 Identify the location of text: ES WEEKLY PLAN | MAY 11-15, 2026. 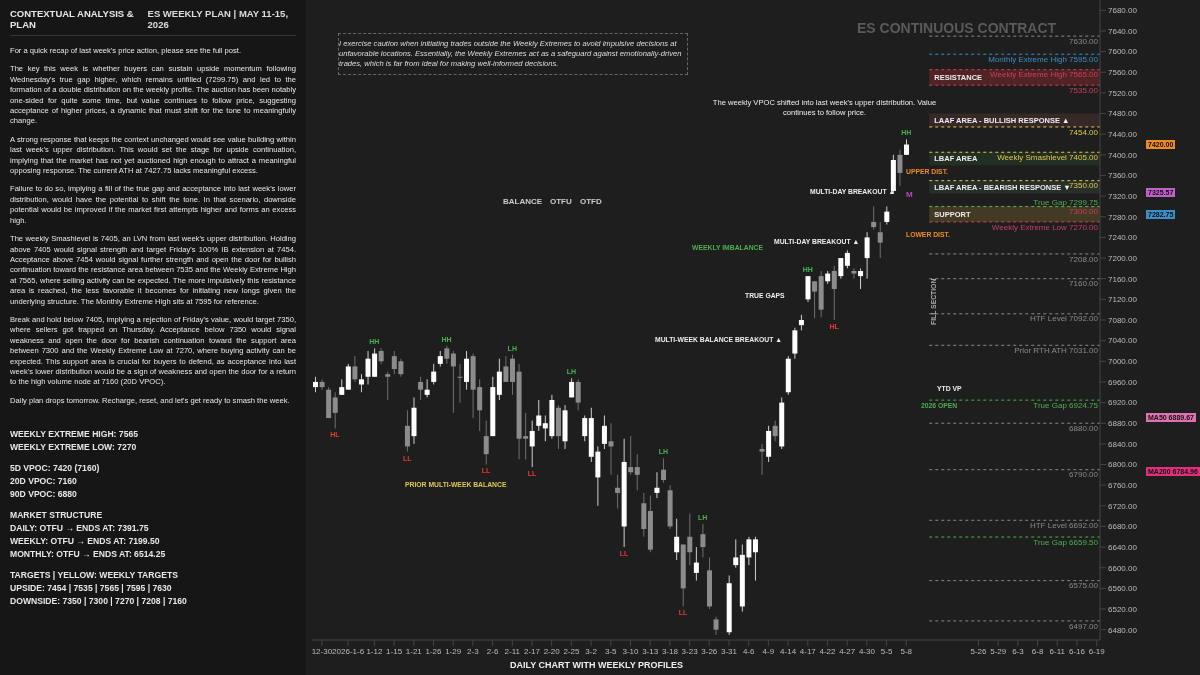
(218, 19).